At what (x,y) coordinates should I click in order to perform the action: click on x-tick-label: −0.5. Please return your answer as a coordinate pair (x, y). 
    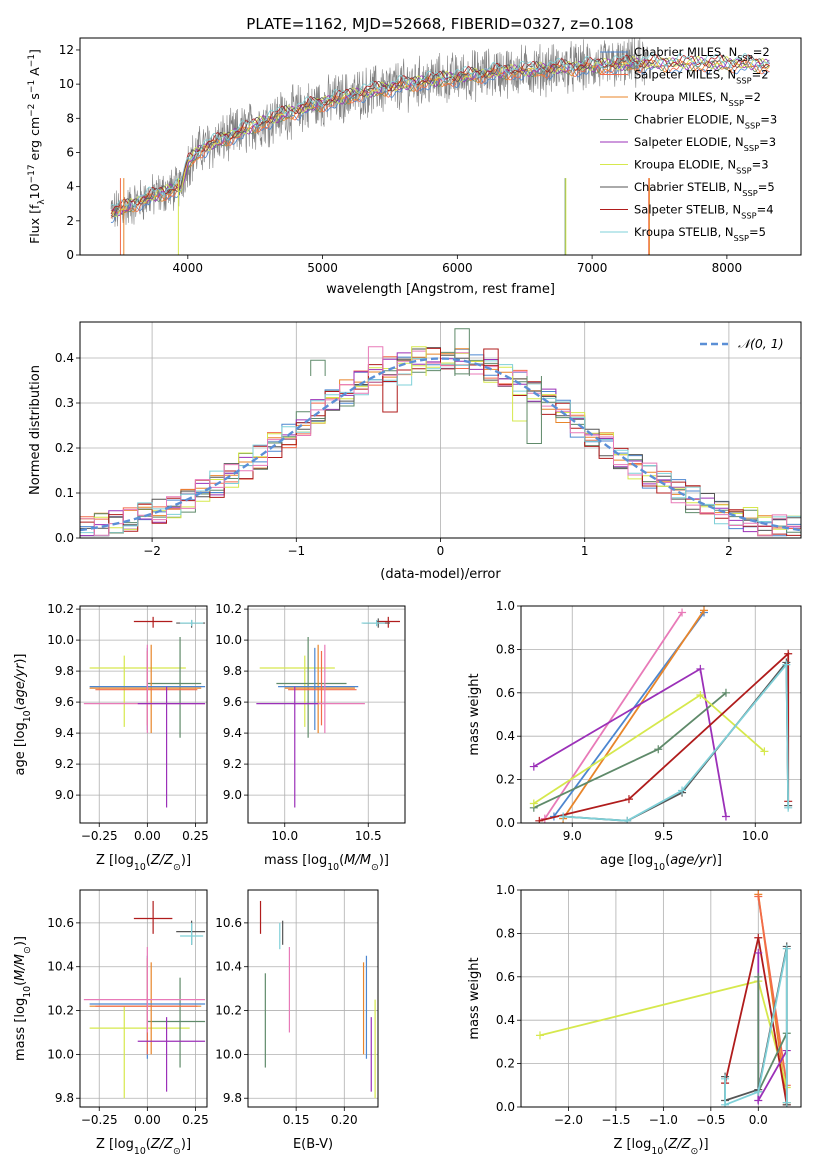
    Looking at the image, I should click on (710, 1120).